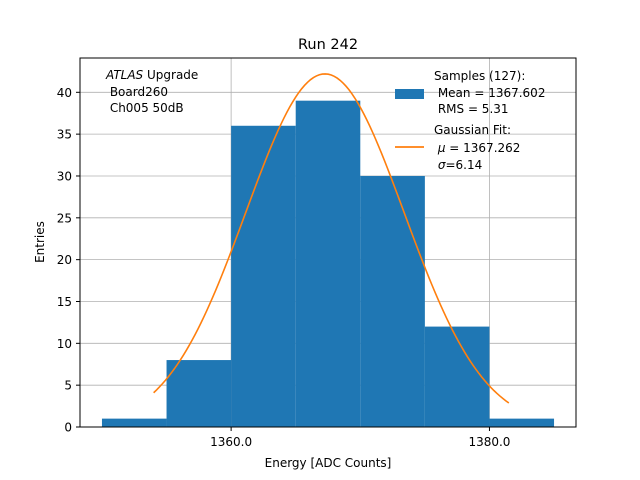  I want to click on y-tick-label: 5, so click(68, 386).